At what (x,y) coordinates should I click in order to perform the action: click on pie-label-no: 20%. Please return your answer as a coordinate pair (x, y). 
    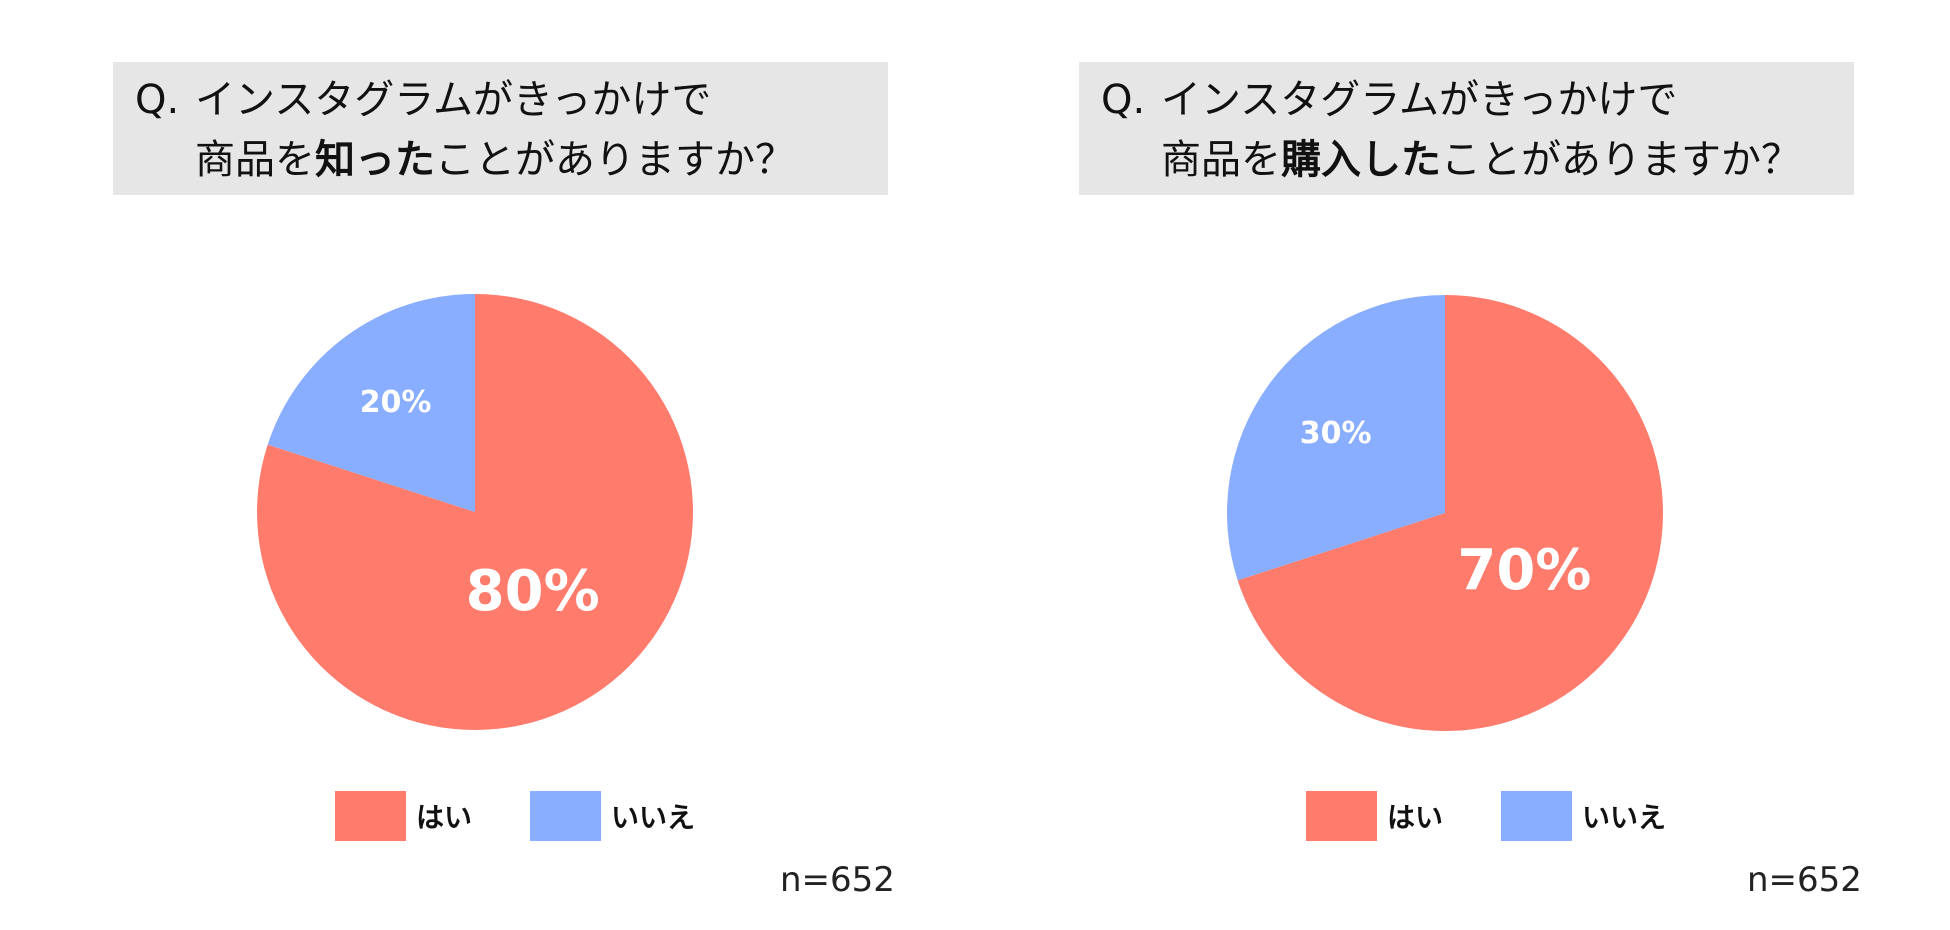
    Looking at the image, I should click on (396, 402).